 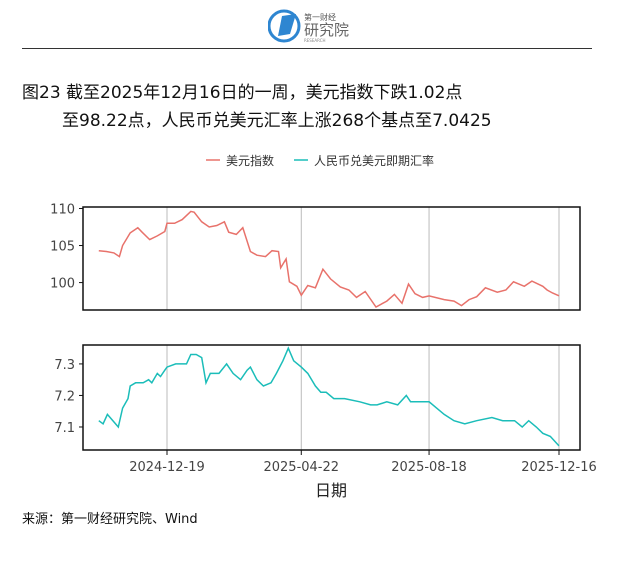 I want to click on y-tick-label: 7.3, so click(x=64, y=365).